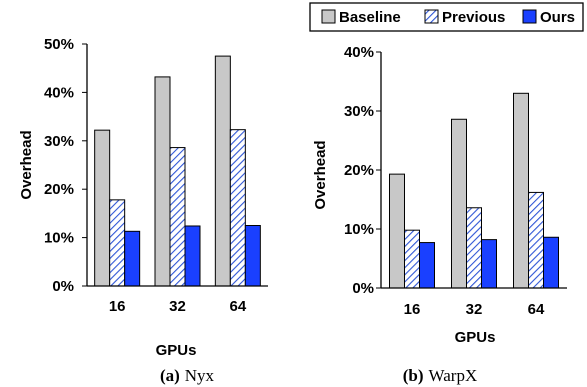 The image size is (587, 387). I want to click on xtick-label-warpx: 64, so click(536, 309).